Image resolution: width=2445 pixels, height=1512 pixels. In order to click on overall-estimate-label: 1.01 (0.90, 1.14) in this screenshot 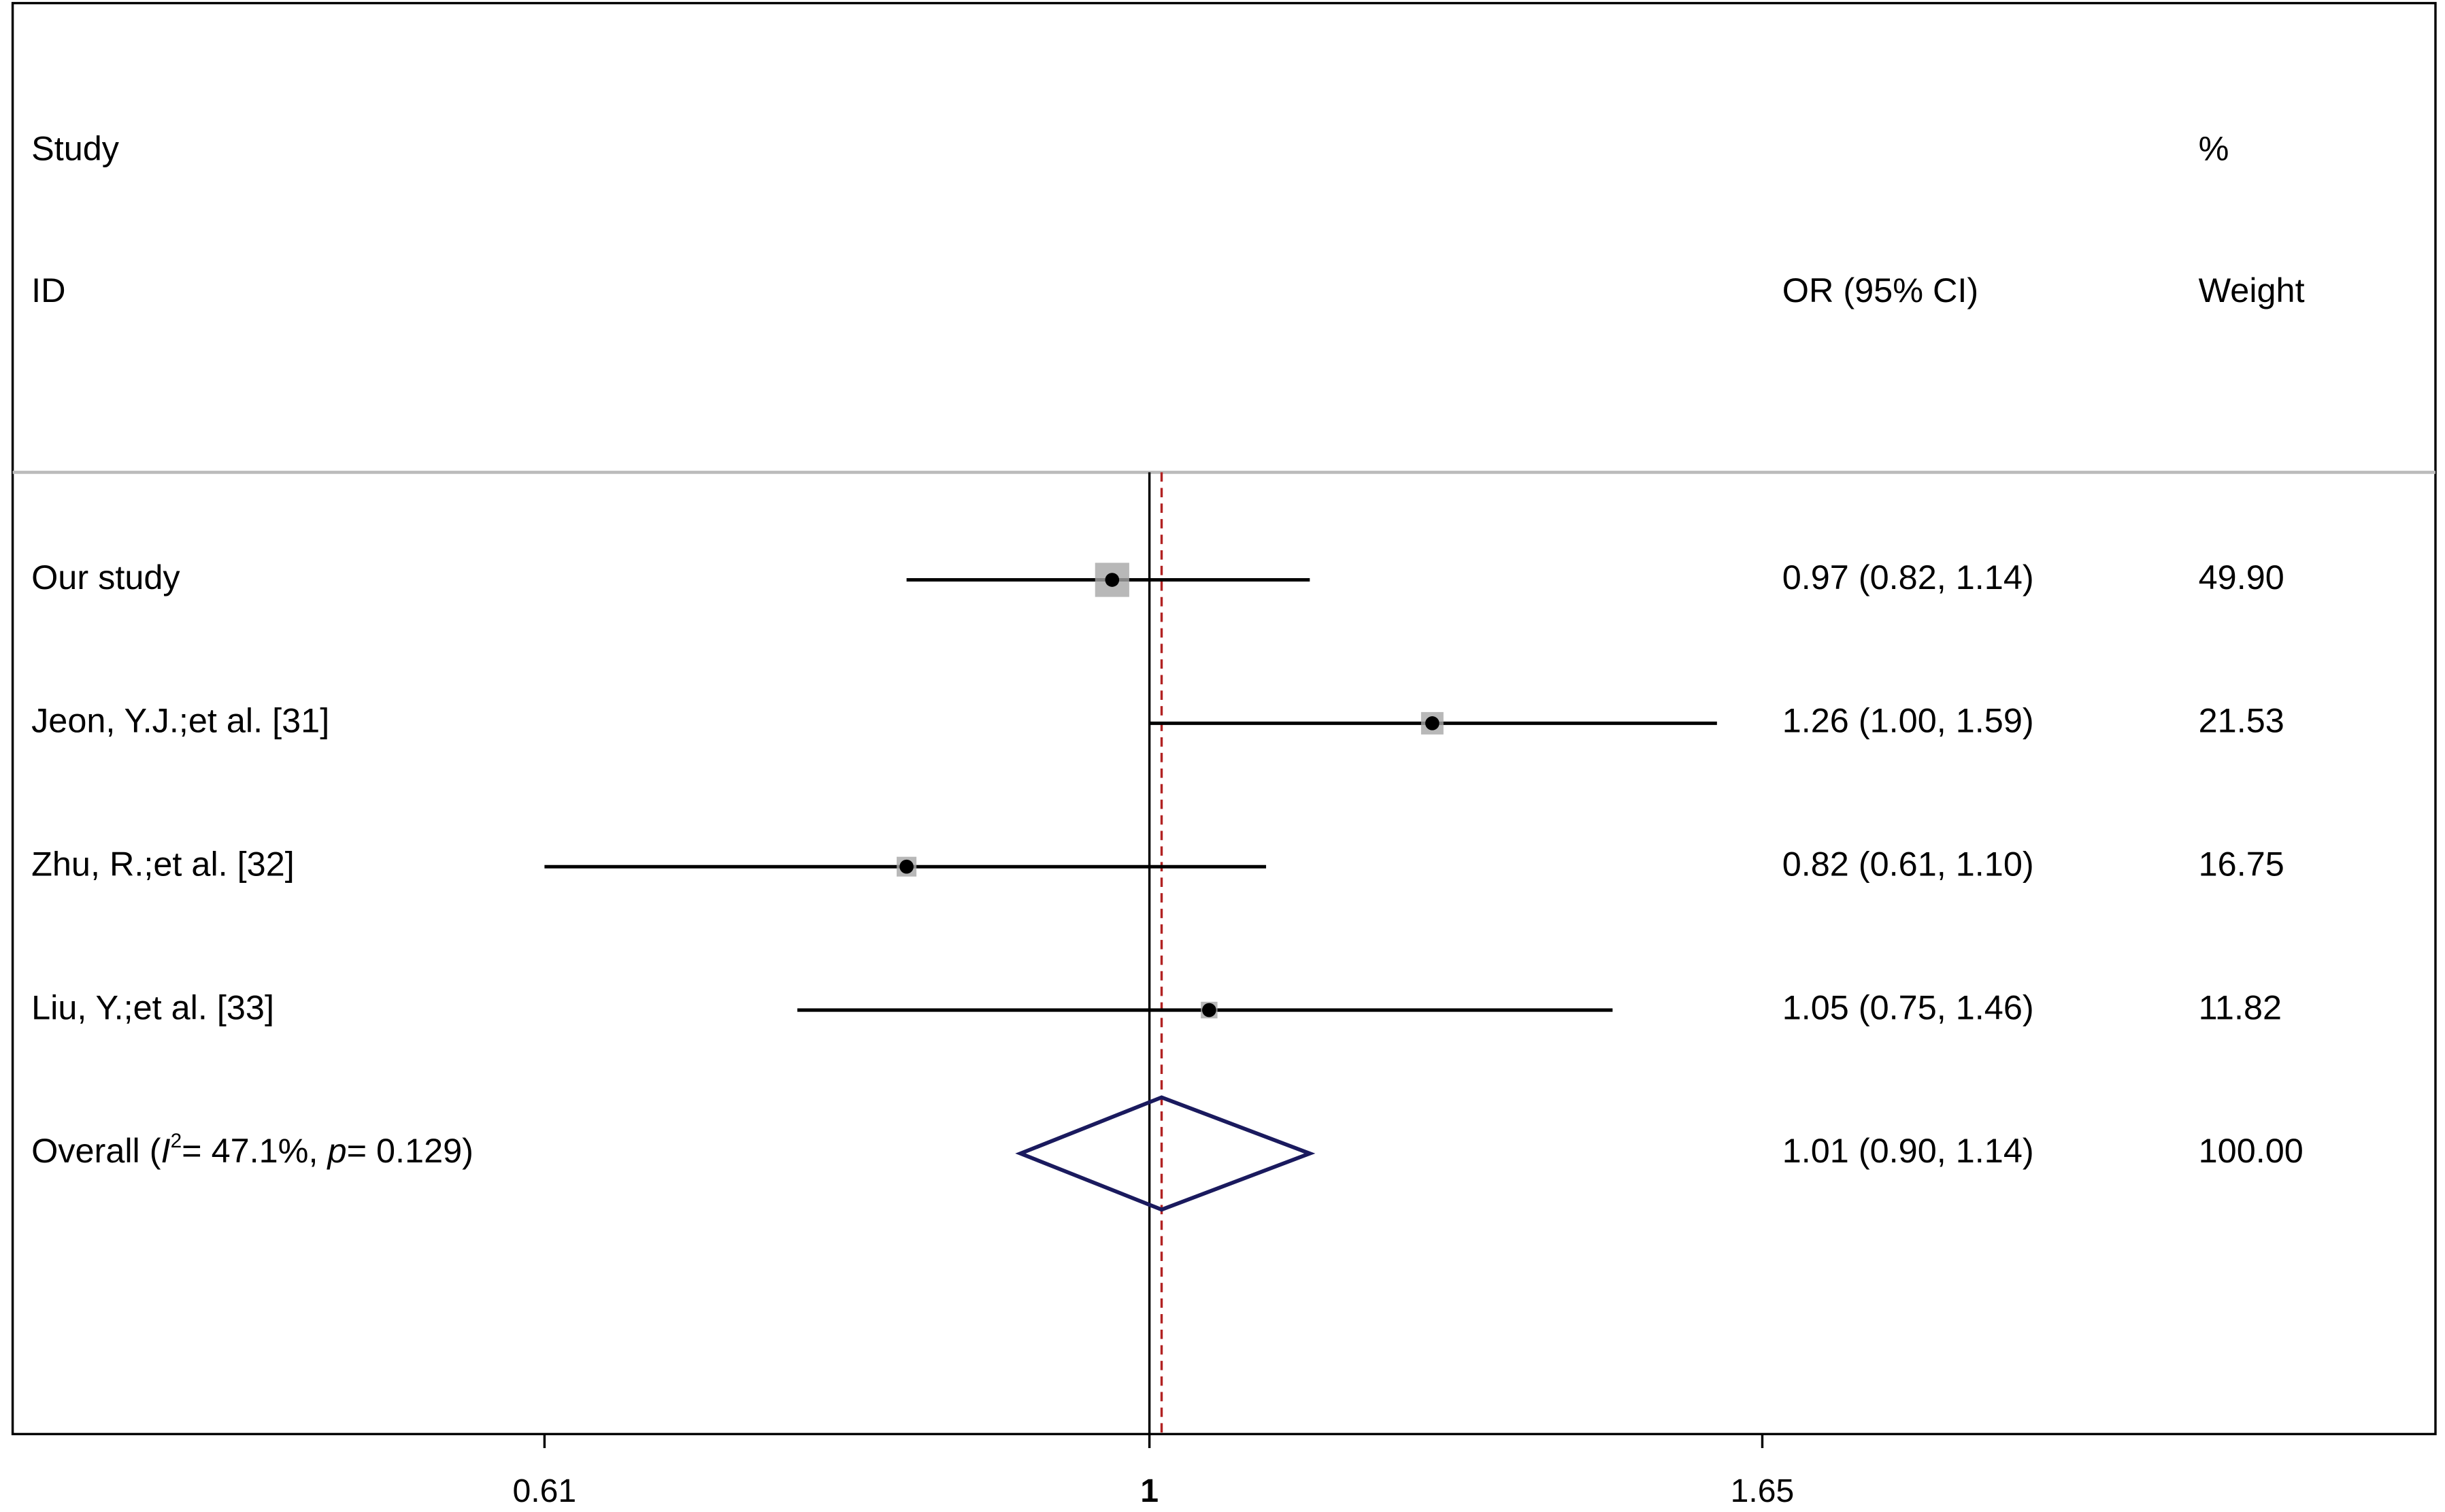, I will do `click(1908, 1150)`.